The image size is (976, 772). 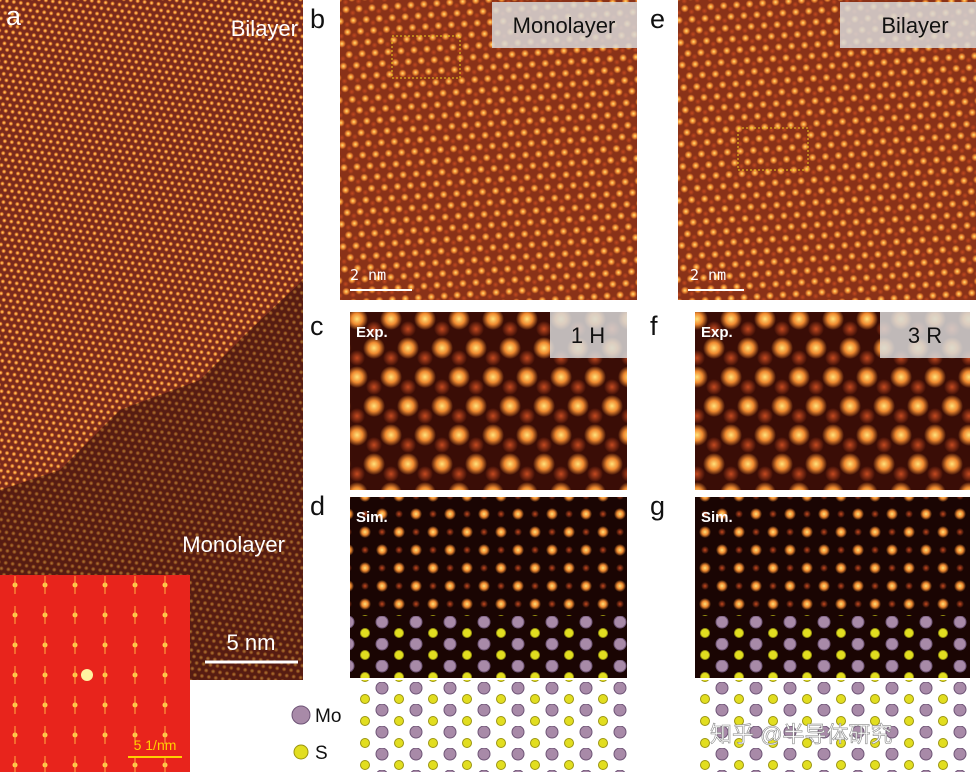 I want to click on fft-center, so click(x=87, y=675).